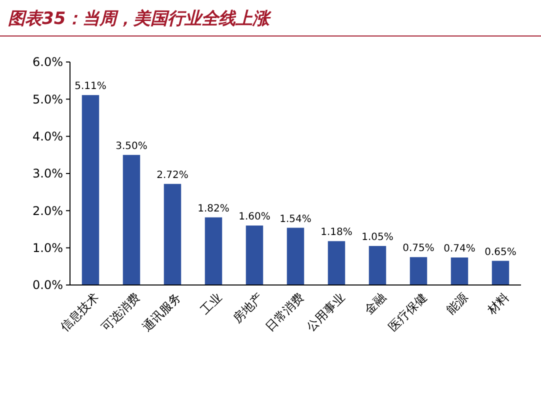 The width and height of the screenshot is (541, 406). What do you see at coordinates (47, 285) in the screenshot?
I see `y-tick-label: 0.0%` at bounding box center [47, 285].